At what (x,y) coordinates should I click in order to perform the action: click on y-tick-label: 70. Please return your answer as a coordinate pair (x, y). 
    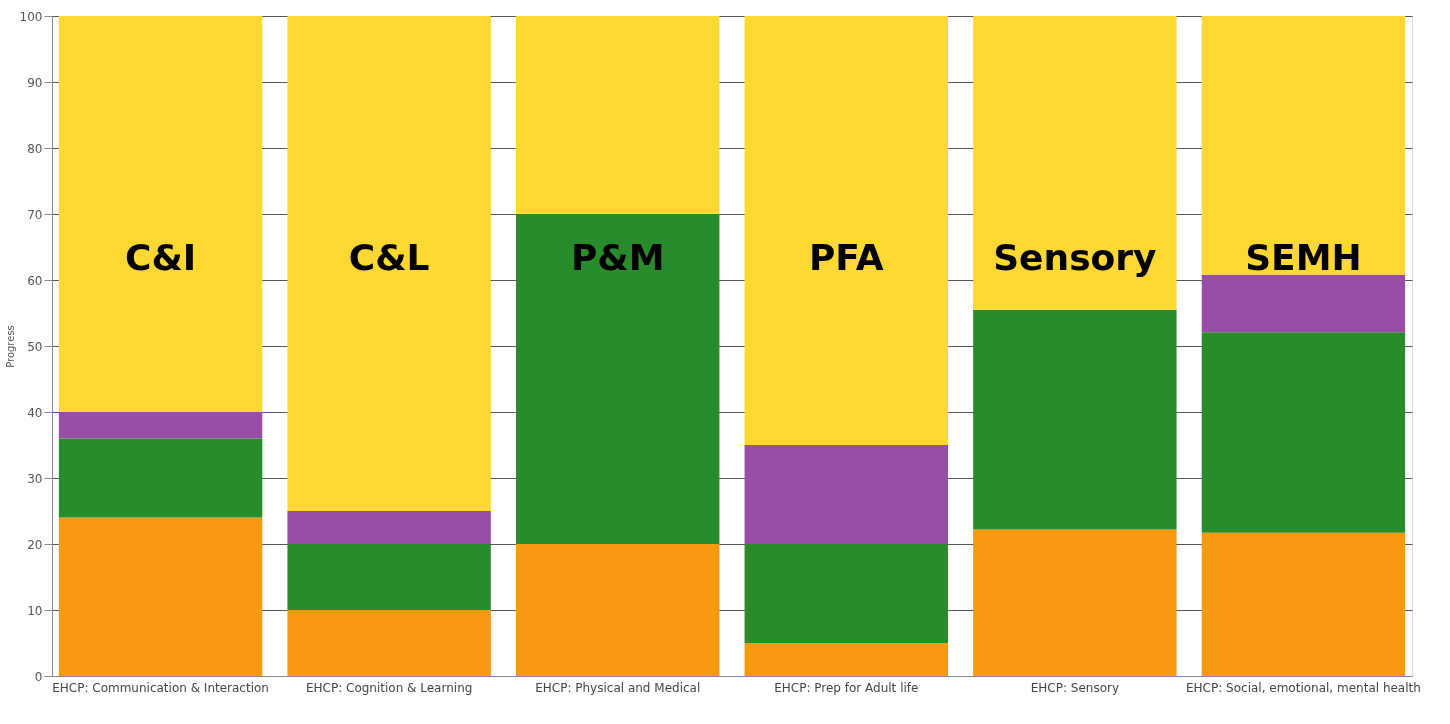
    Looking at the image, I should click on (35, 214).